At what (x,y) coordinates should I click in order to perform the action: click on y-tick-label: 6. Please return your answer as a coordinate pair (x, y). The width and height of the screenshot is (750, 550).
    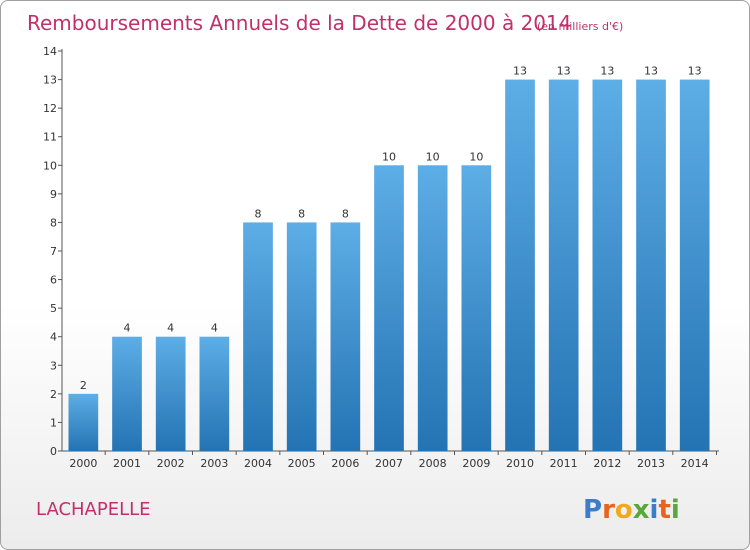
    Looking at the image, I should click on (53, 280).